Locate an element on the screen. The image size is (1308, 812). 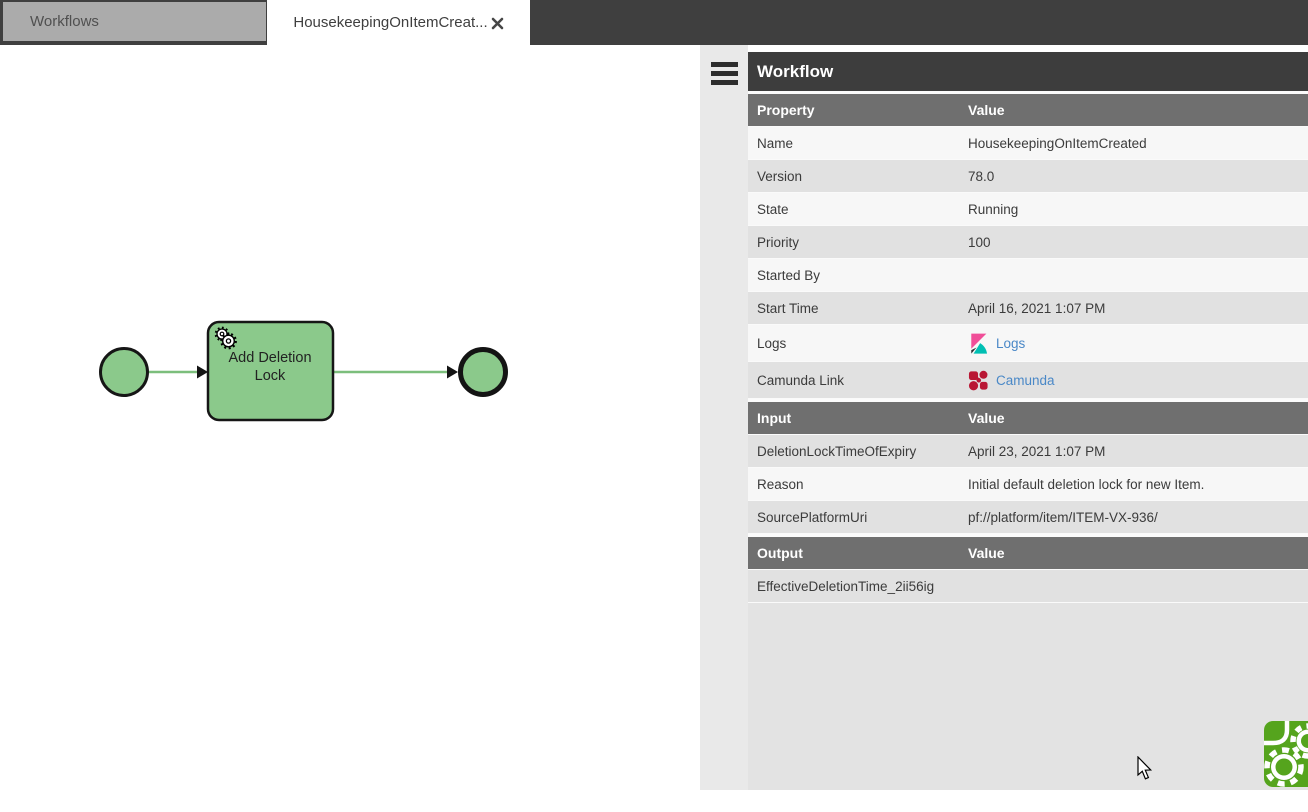
workflow-gears-logo is located at coordinates (1286, 754).